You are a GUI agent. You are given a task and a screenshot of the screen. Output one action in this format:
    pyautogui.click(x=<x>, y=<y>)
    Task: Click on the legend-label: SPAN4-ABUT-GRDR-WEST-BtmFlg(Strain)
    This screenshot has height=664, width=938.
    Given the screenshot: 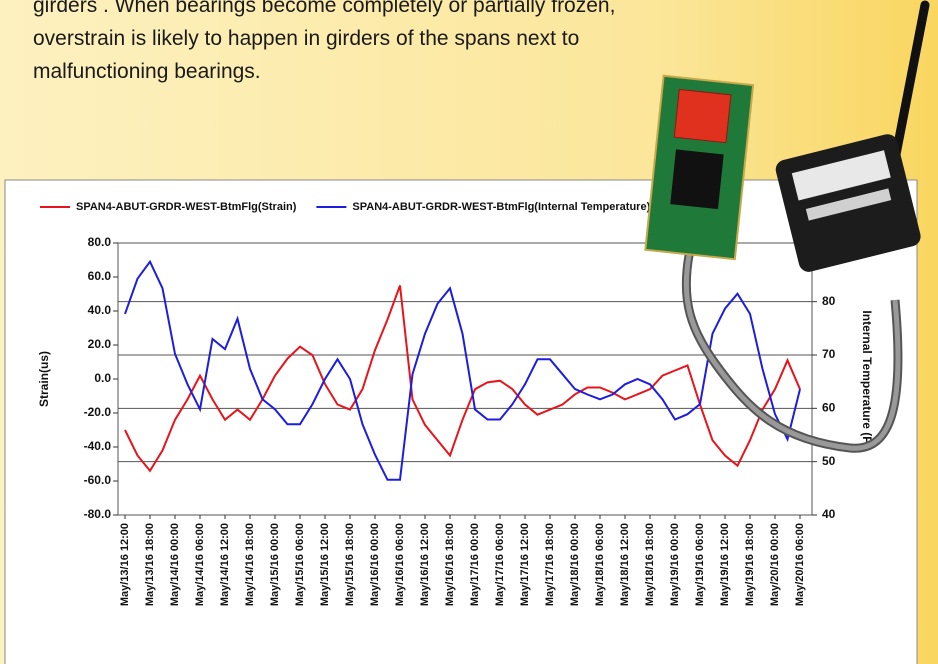 What is the action you would take?
    pyautogui.click(x=186, y=207)
    